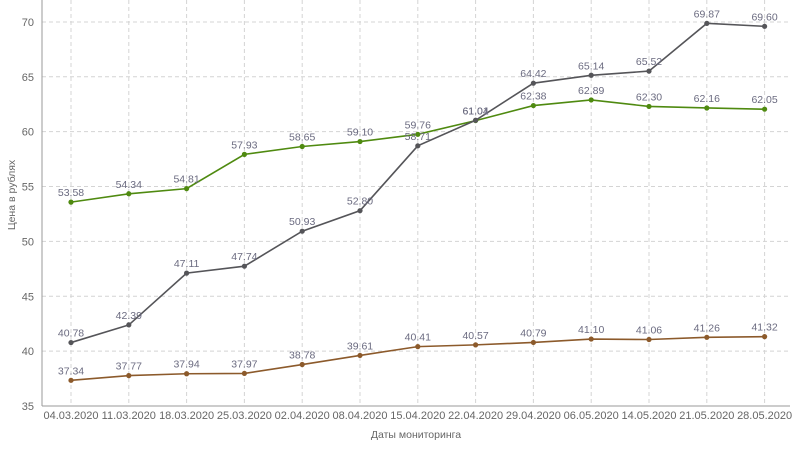 This screenshot has width=800, height=450. What do you see at coordinates (591, 330) in the screenshot?
I see `data-label: 41.10` at bounding box center [591, 330].